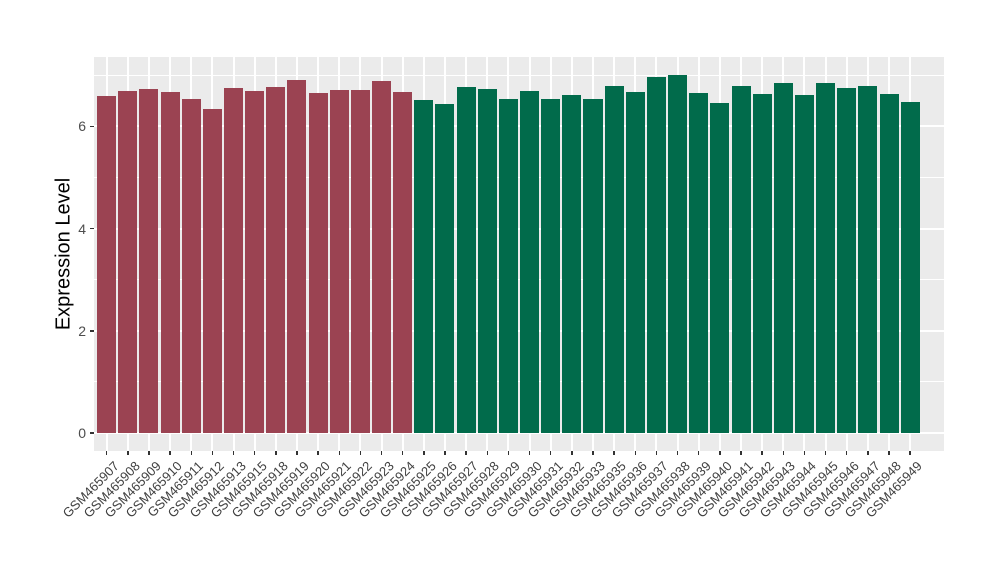 This screenshot has width=1000, height=580. Describe the element at coordinates (339, 261) in the screenshot. I see `bar-GSM465921` at that location.